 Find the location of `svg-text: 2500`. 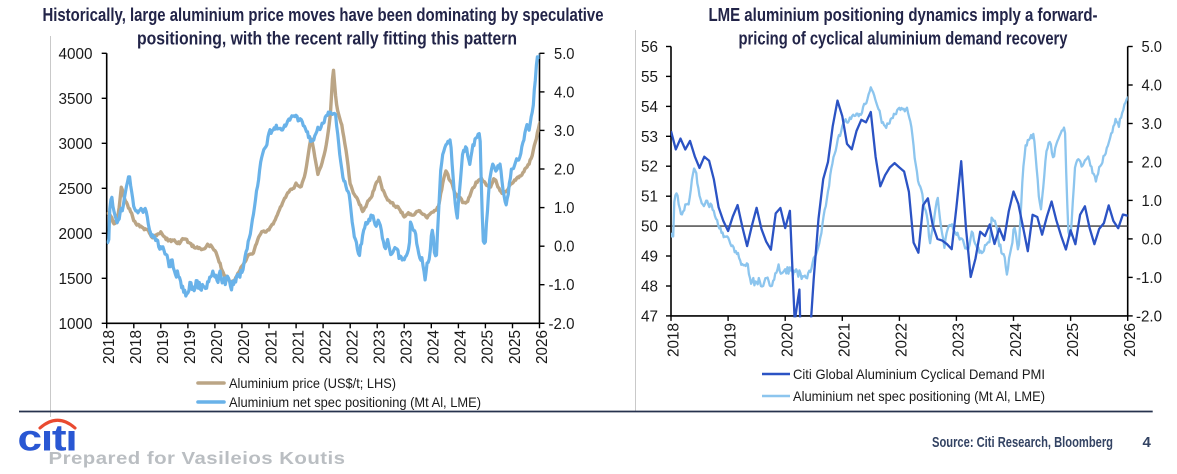

svg-text: 2500 is located at coordinates (76, 189).